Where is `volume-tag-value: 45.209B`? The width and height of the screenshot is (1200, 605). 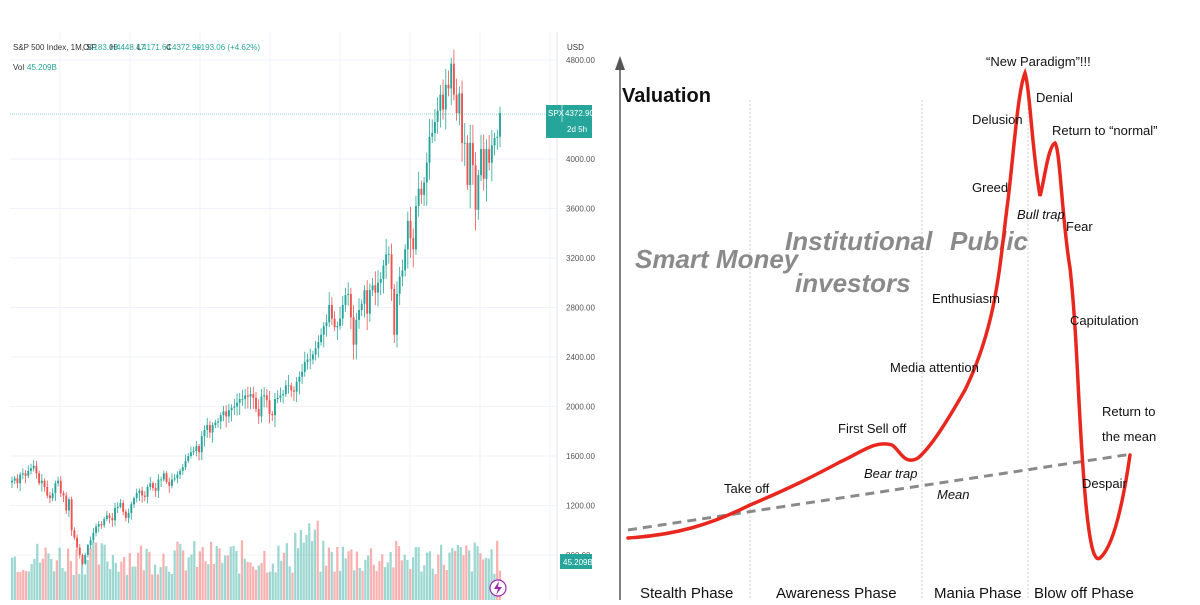 volume-tag-value: 45.209B is located at coordinates (578, 562).